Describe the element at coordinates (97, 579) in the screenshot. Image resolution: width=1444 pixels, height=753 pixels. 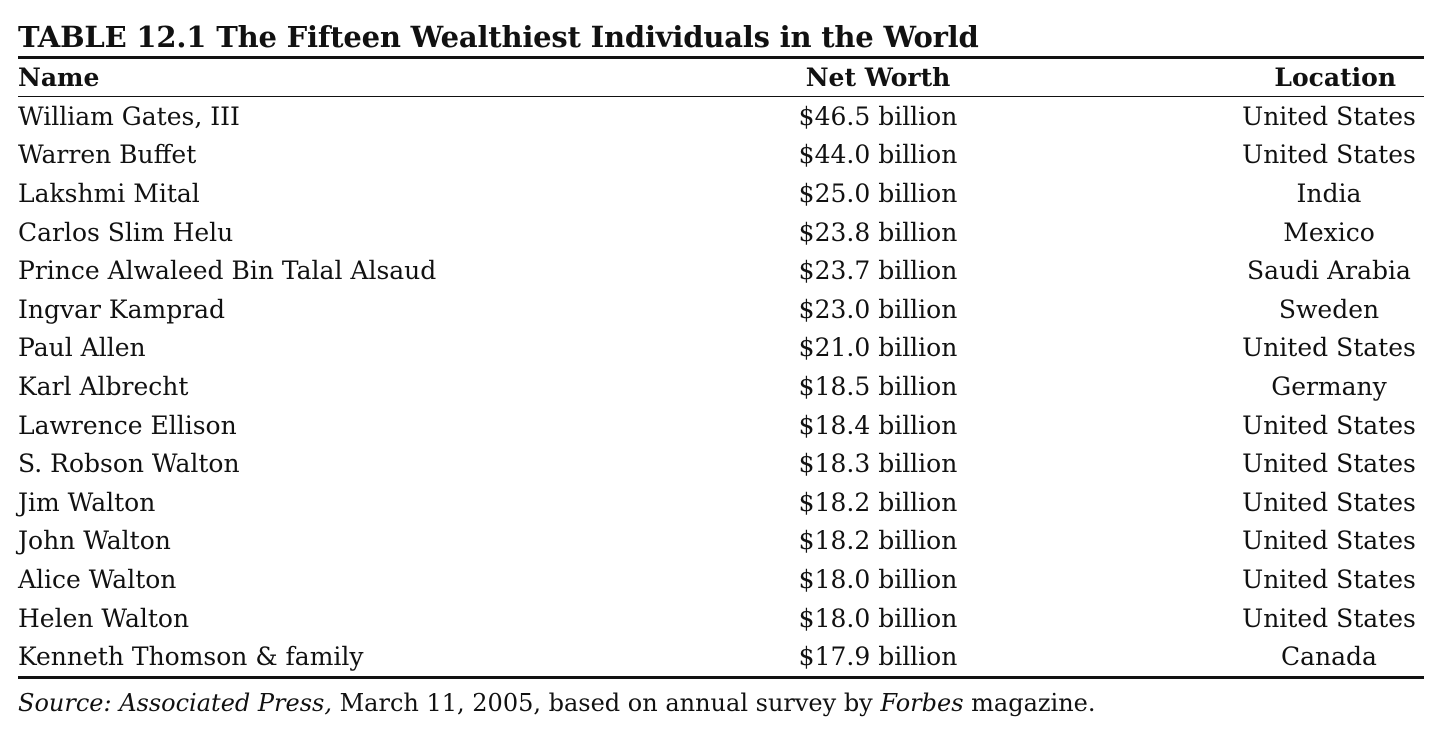
I see `cell-name: Alice Walton` at that location.